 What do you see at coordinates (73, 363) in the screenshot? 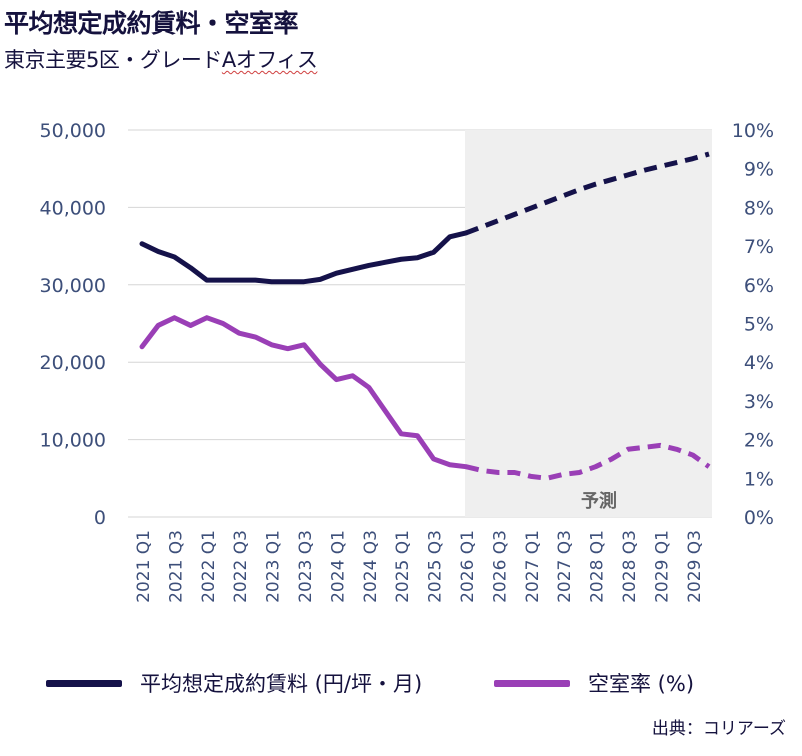
I see `left-tick-label: 20,000` at bounding box center [73, 363].